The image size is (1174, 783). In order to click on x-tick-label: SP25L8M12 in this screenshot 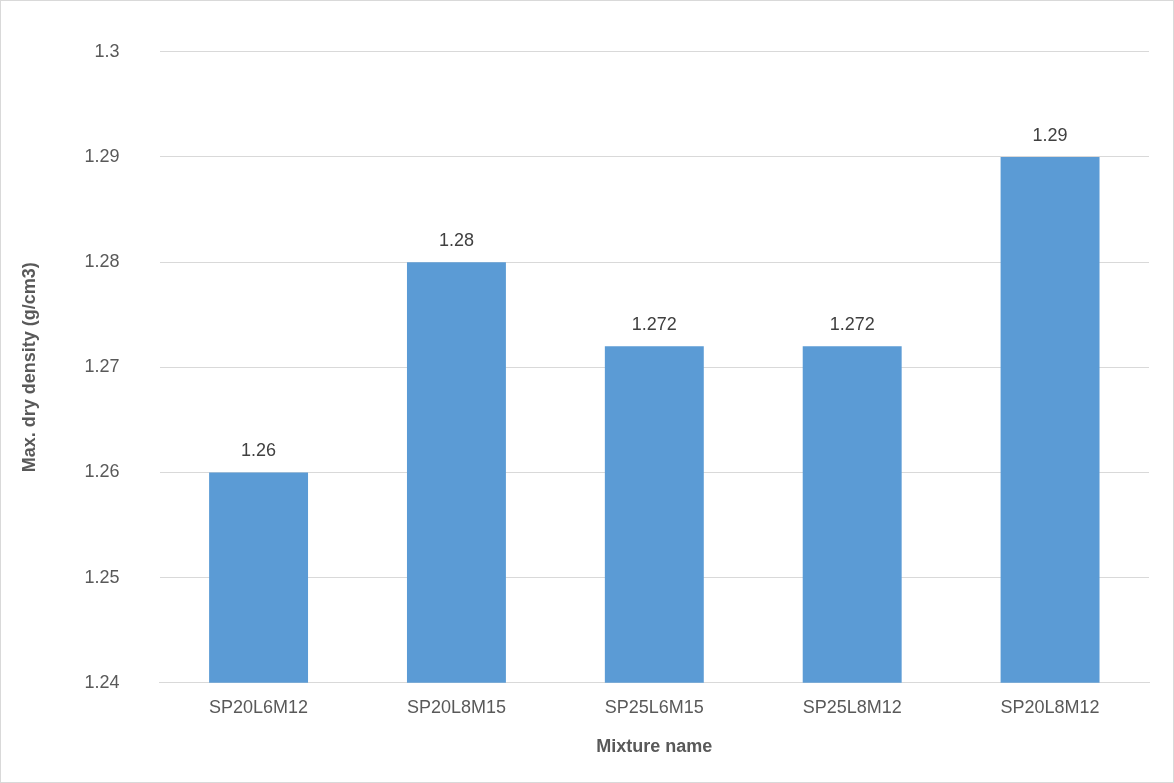, I will do `click(852, 706)`.